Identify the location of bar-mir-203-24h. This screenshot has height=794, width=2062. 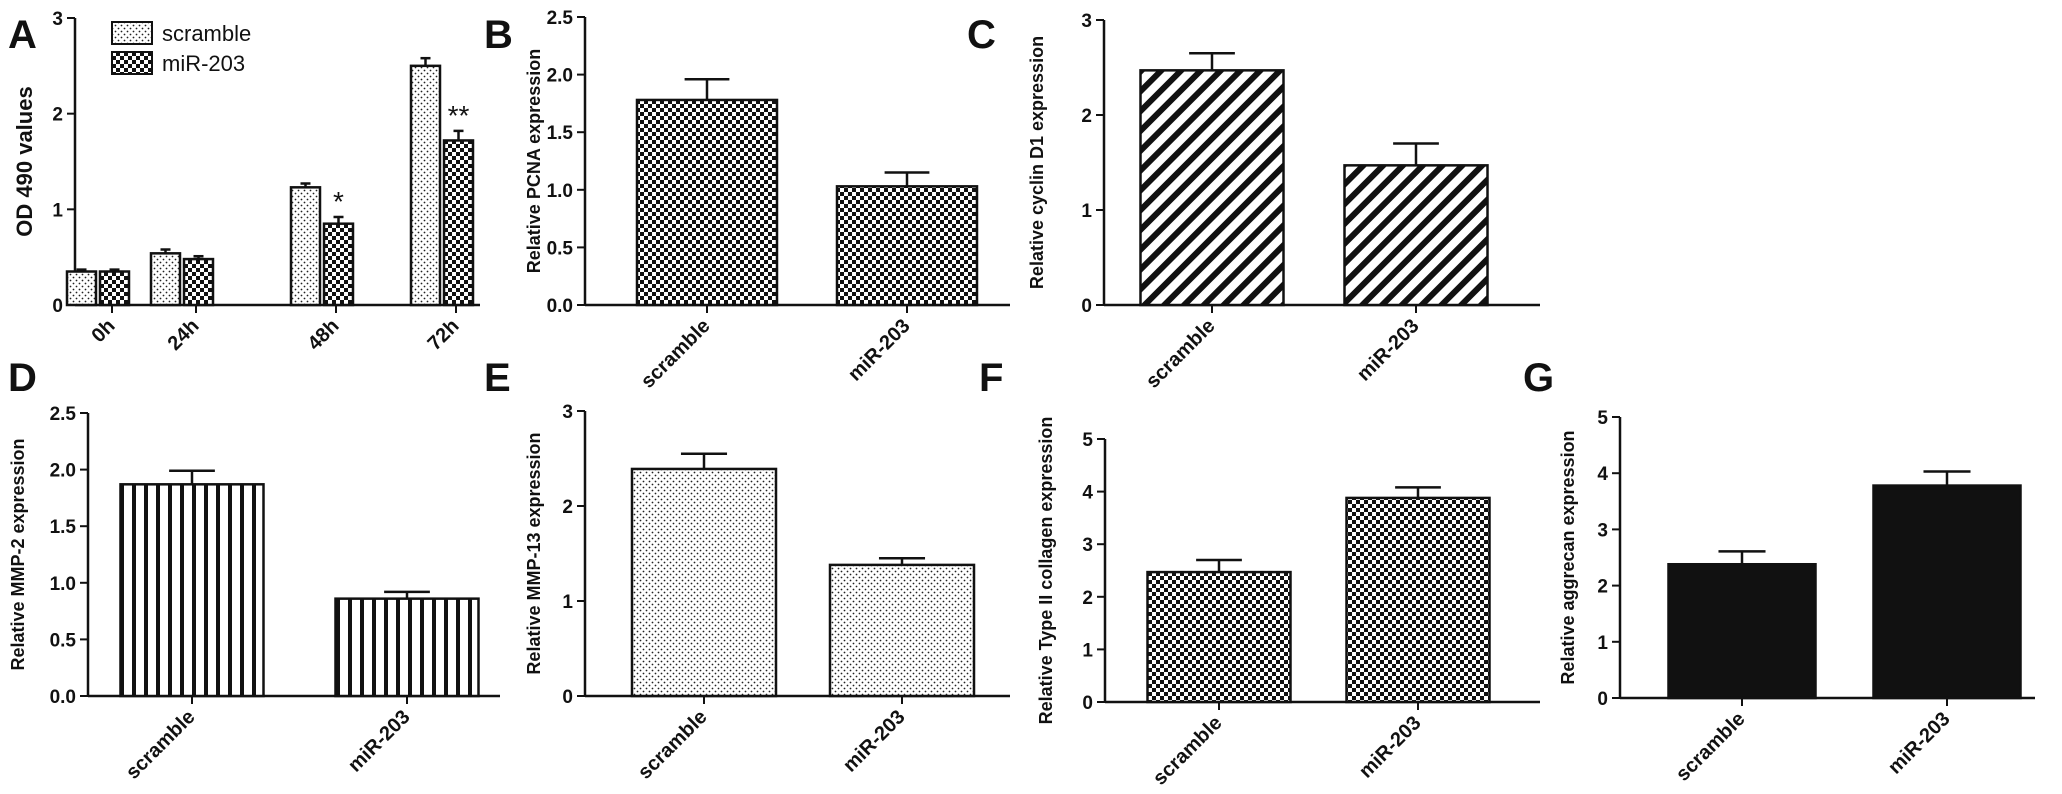
(198, 282).